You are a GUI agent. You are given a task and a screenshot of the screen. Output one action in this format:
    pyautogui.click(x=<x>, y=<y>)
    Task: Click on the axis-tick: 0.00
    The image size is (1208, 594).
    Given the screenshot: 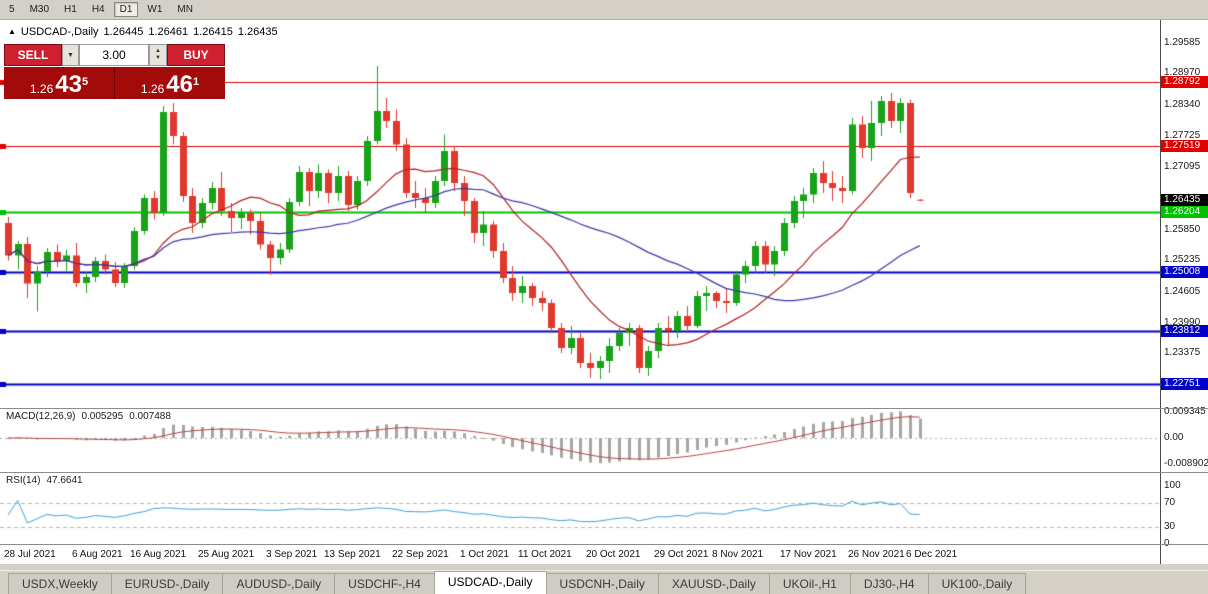 What is the action you would take?
    pyautogui.click(x=1174, y=437)
    